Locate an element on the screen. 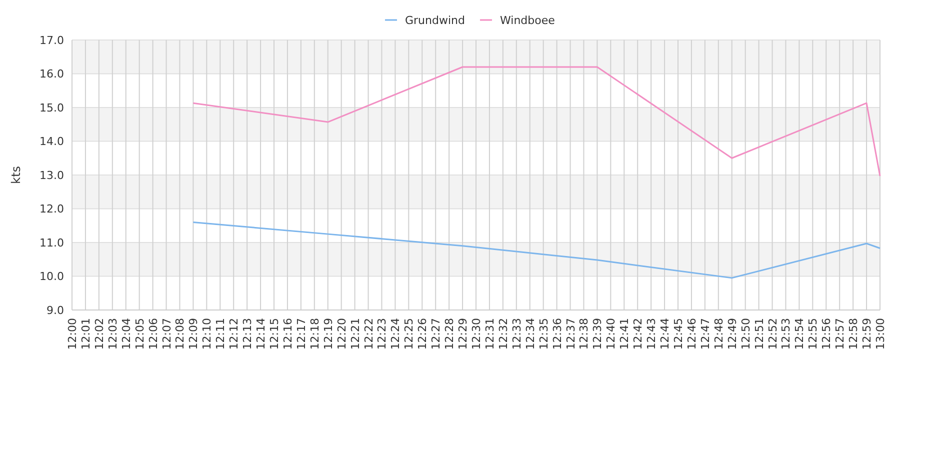  x-tick-label: 12:22 is located at coordinates (369, 334).